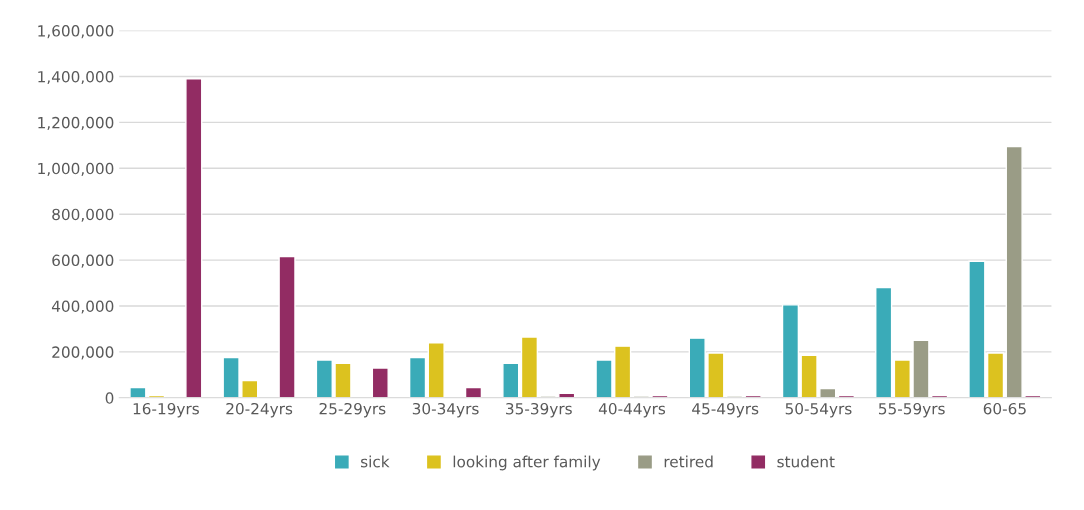 Image resolution: width=1084 pixels, height=510 pixels. What do you see at coordinates (688, 461) in the screenshot?
I see `legend-label: retired` at bounding box center [688, 461].